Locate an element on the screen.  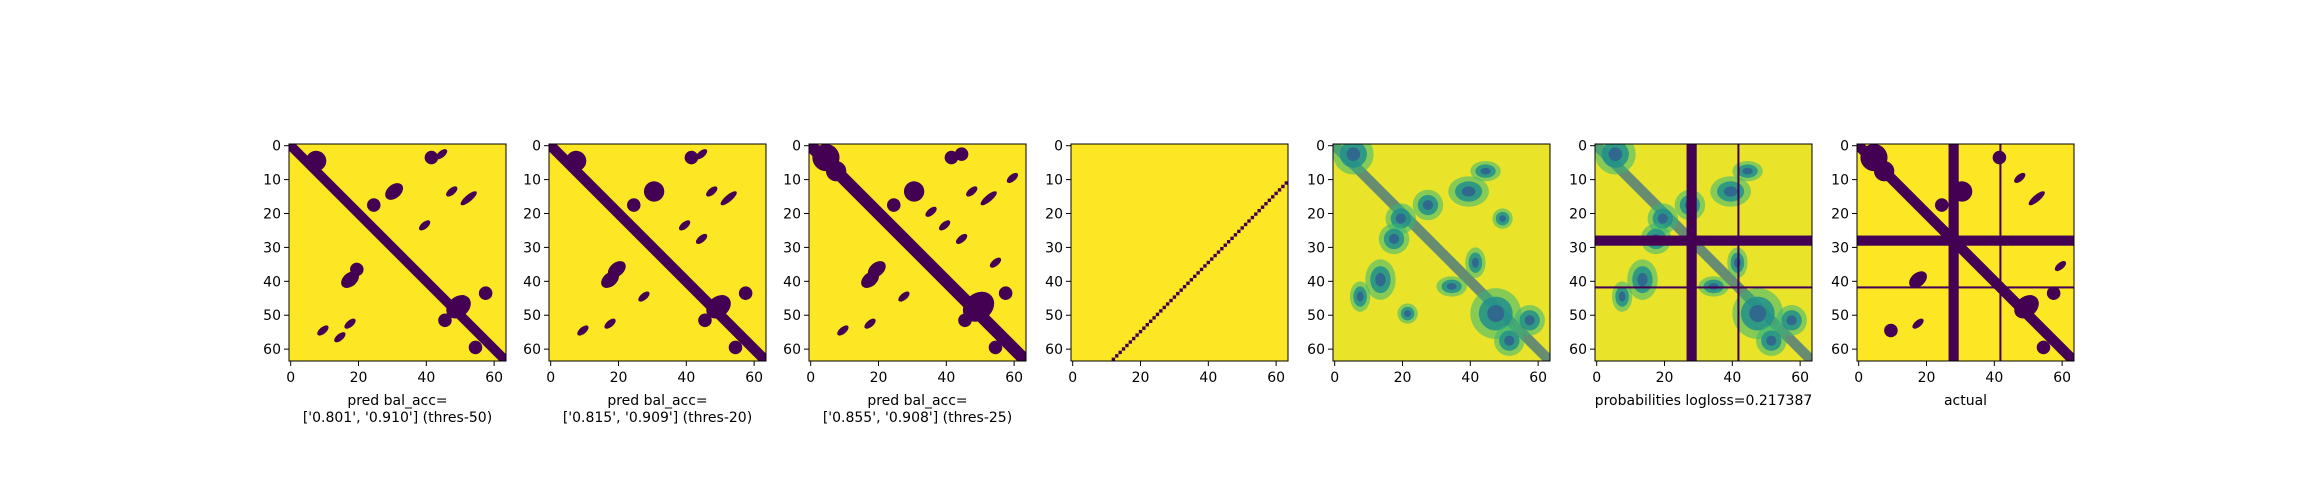
panel-probabilities: 0 20 40 60 0 10 20 30 40 50 60 is located at coordinates (1429, 262).